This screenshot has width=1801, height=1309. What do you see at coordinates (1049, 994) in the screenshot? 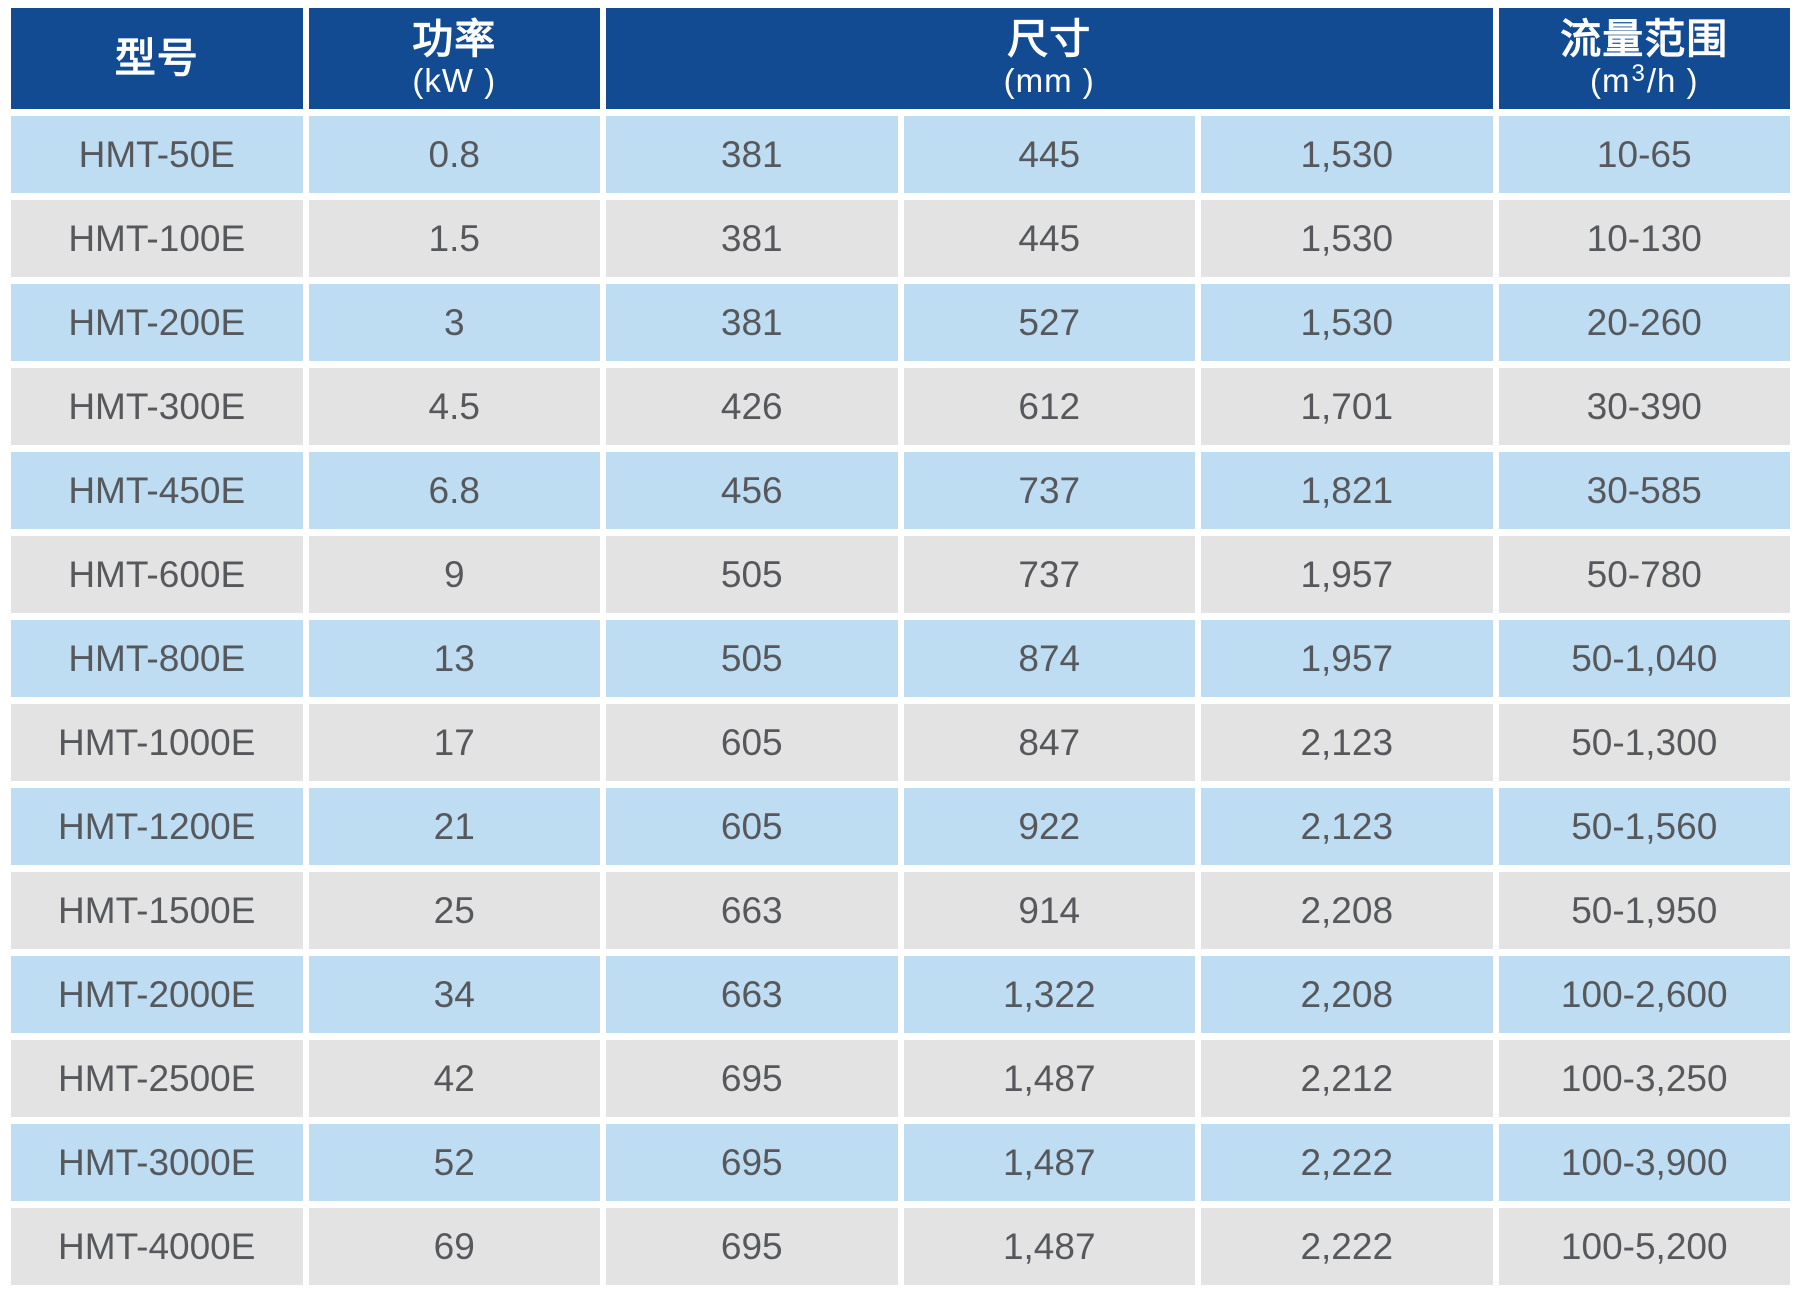
I see `cell-dim2: 1,322` at bounding box center [1049, 994].